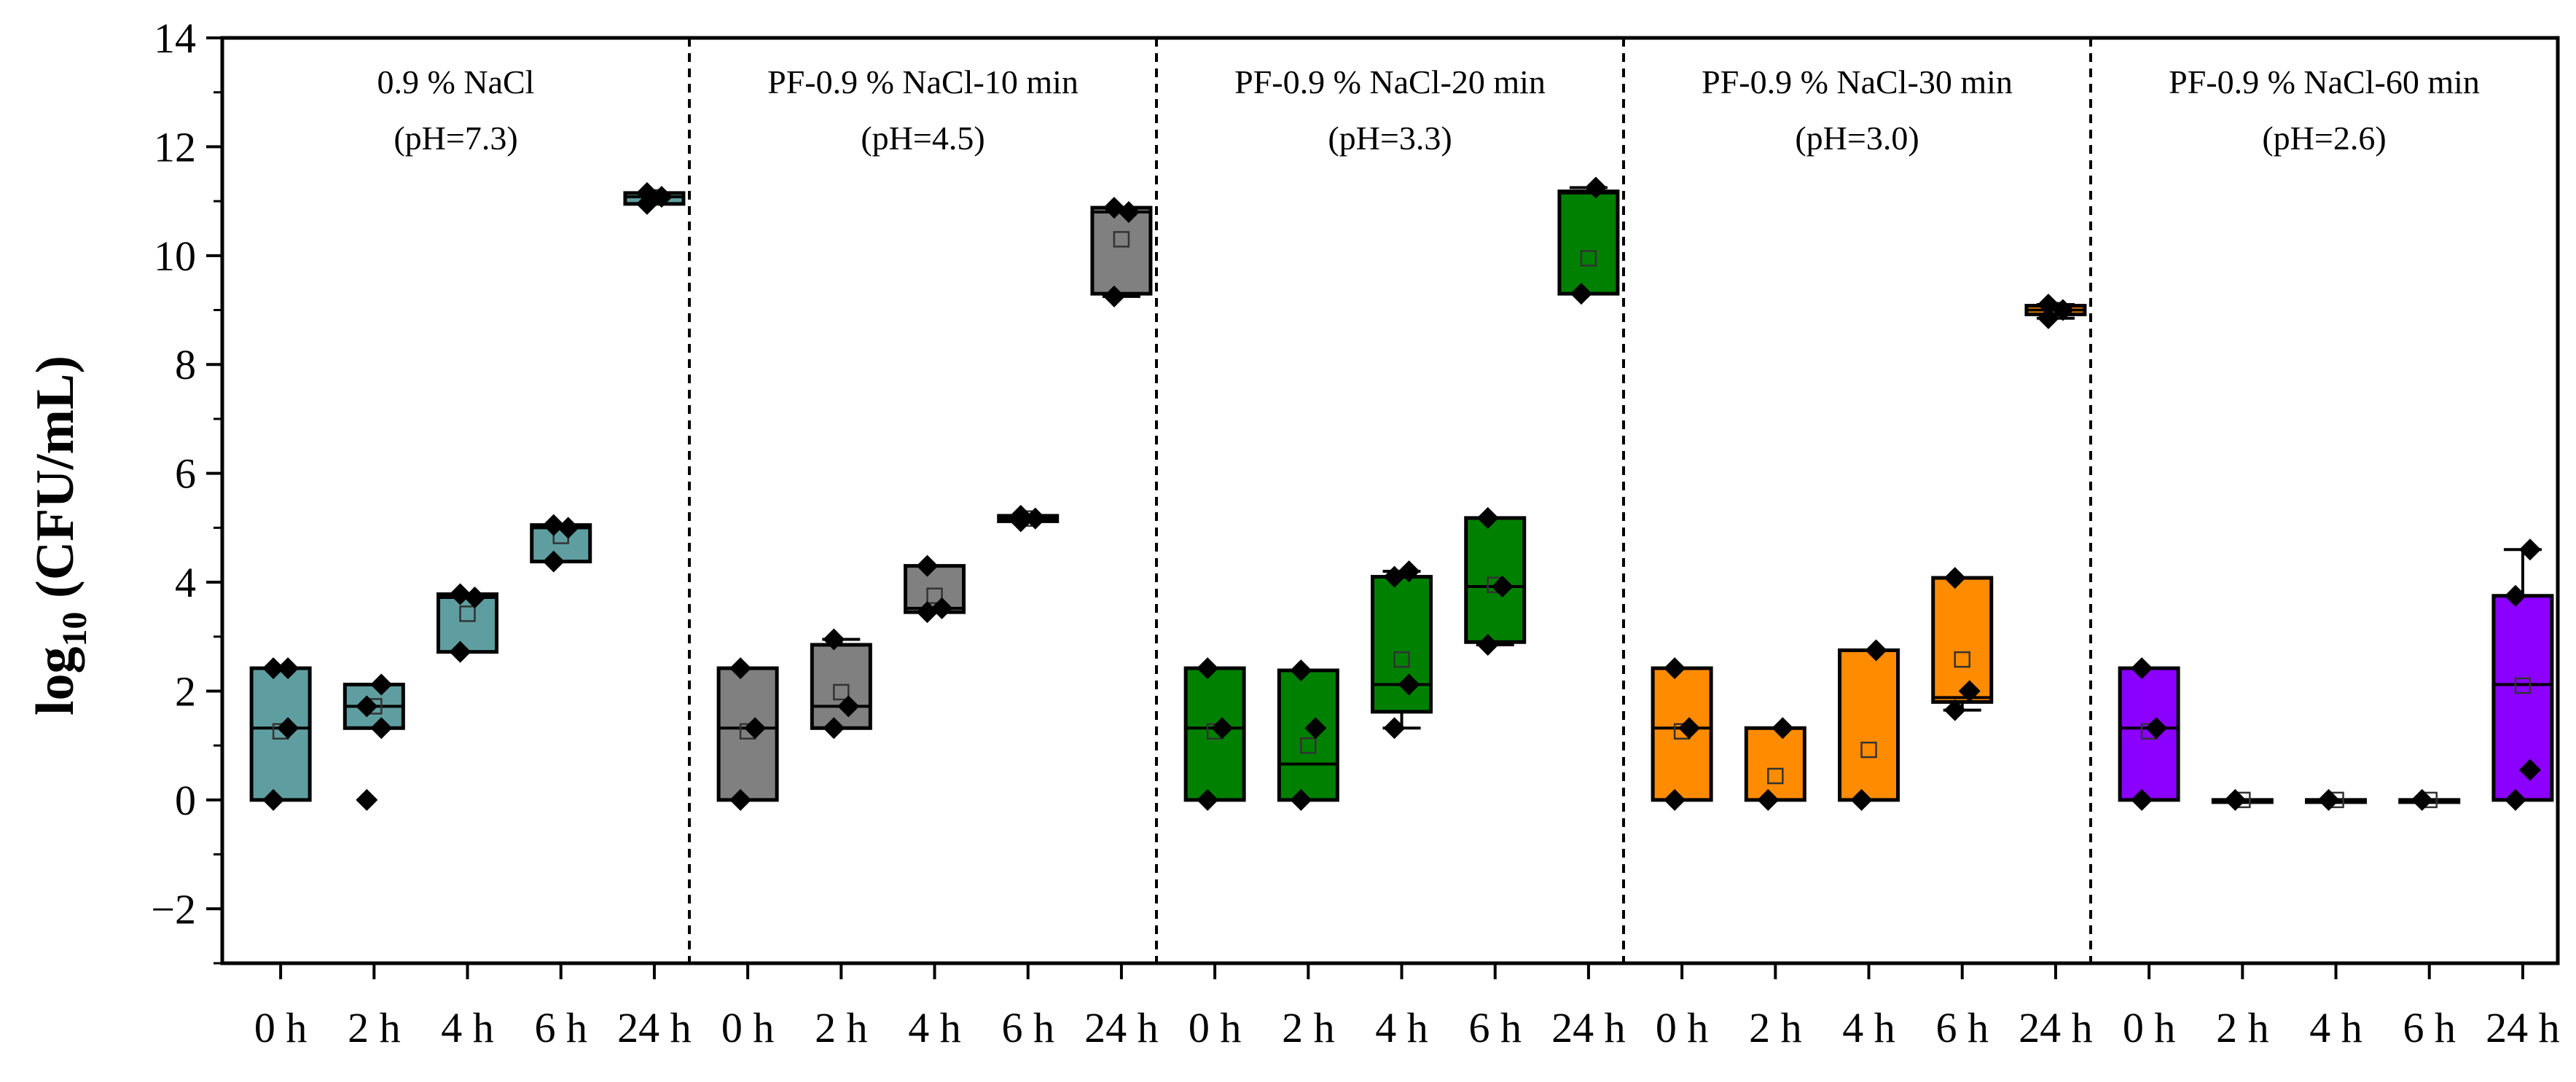 This screenshot has width=2576, height=1082. Describe the element at coordinates (2324, 82) in the screenshot. I see `group-title: PF-0.9 % NaCl-60 min` at that location.